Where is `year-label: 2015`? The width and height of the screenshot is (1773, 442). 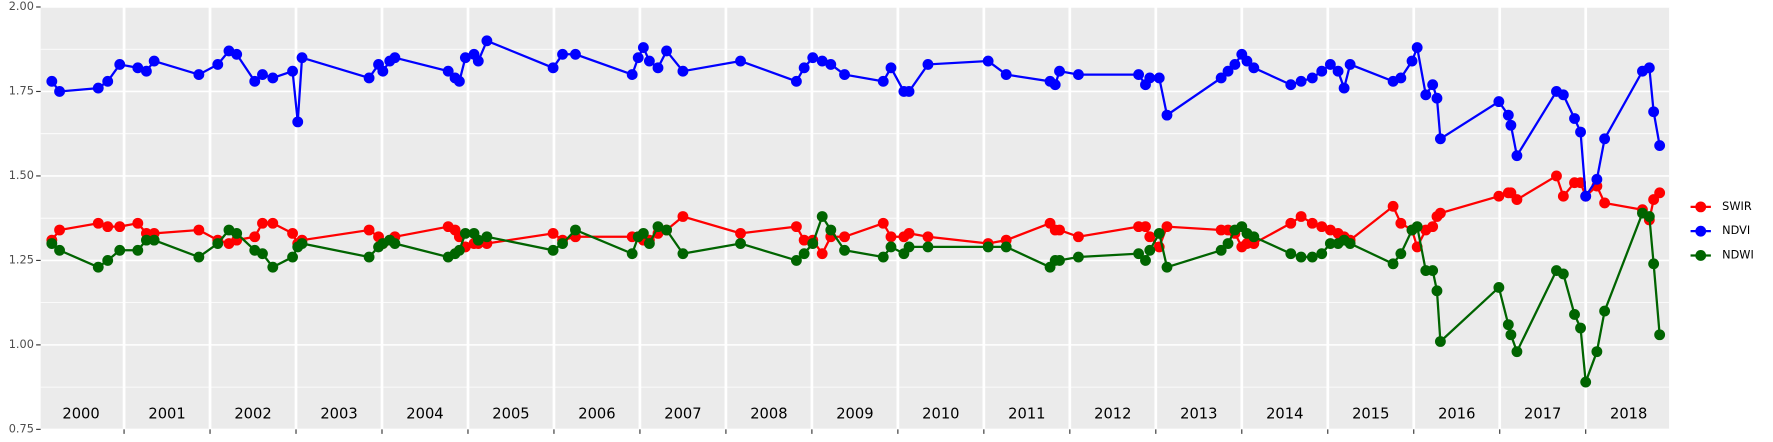
year-label: 2015 is located at coordinates (1370, 414).